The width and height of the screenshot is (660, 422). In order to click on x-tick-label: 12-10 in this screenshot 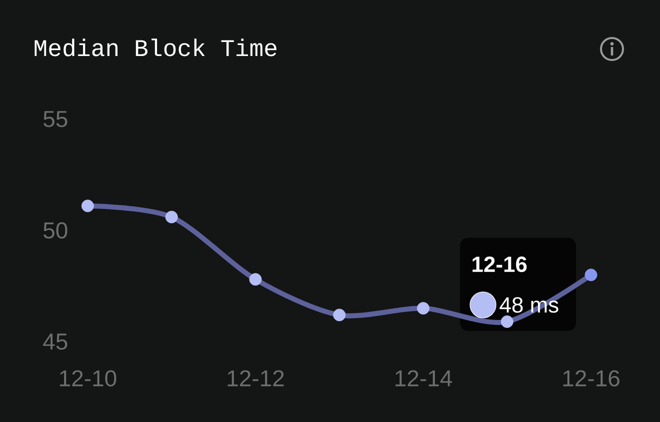, I will do `click(88, 378)`.